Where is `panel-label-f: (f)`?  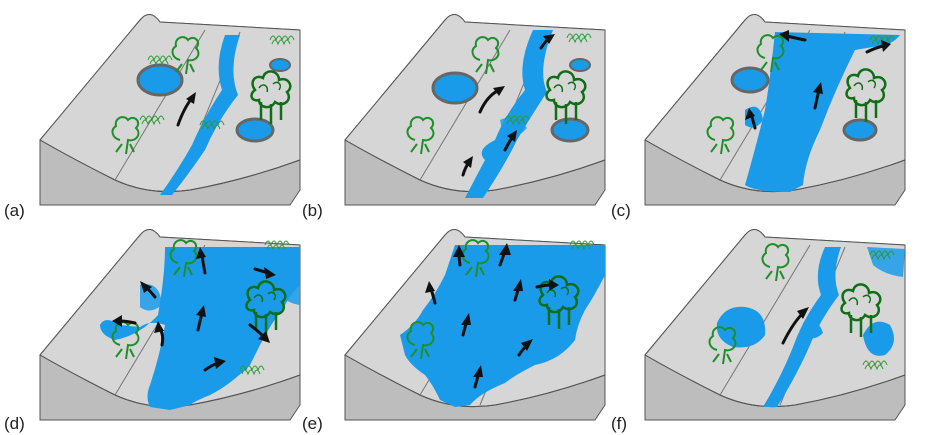 panel-label-f: (f) is located at coordinates (619, 423).